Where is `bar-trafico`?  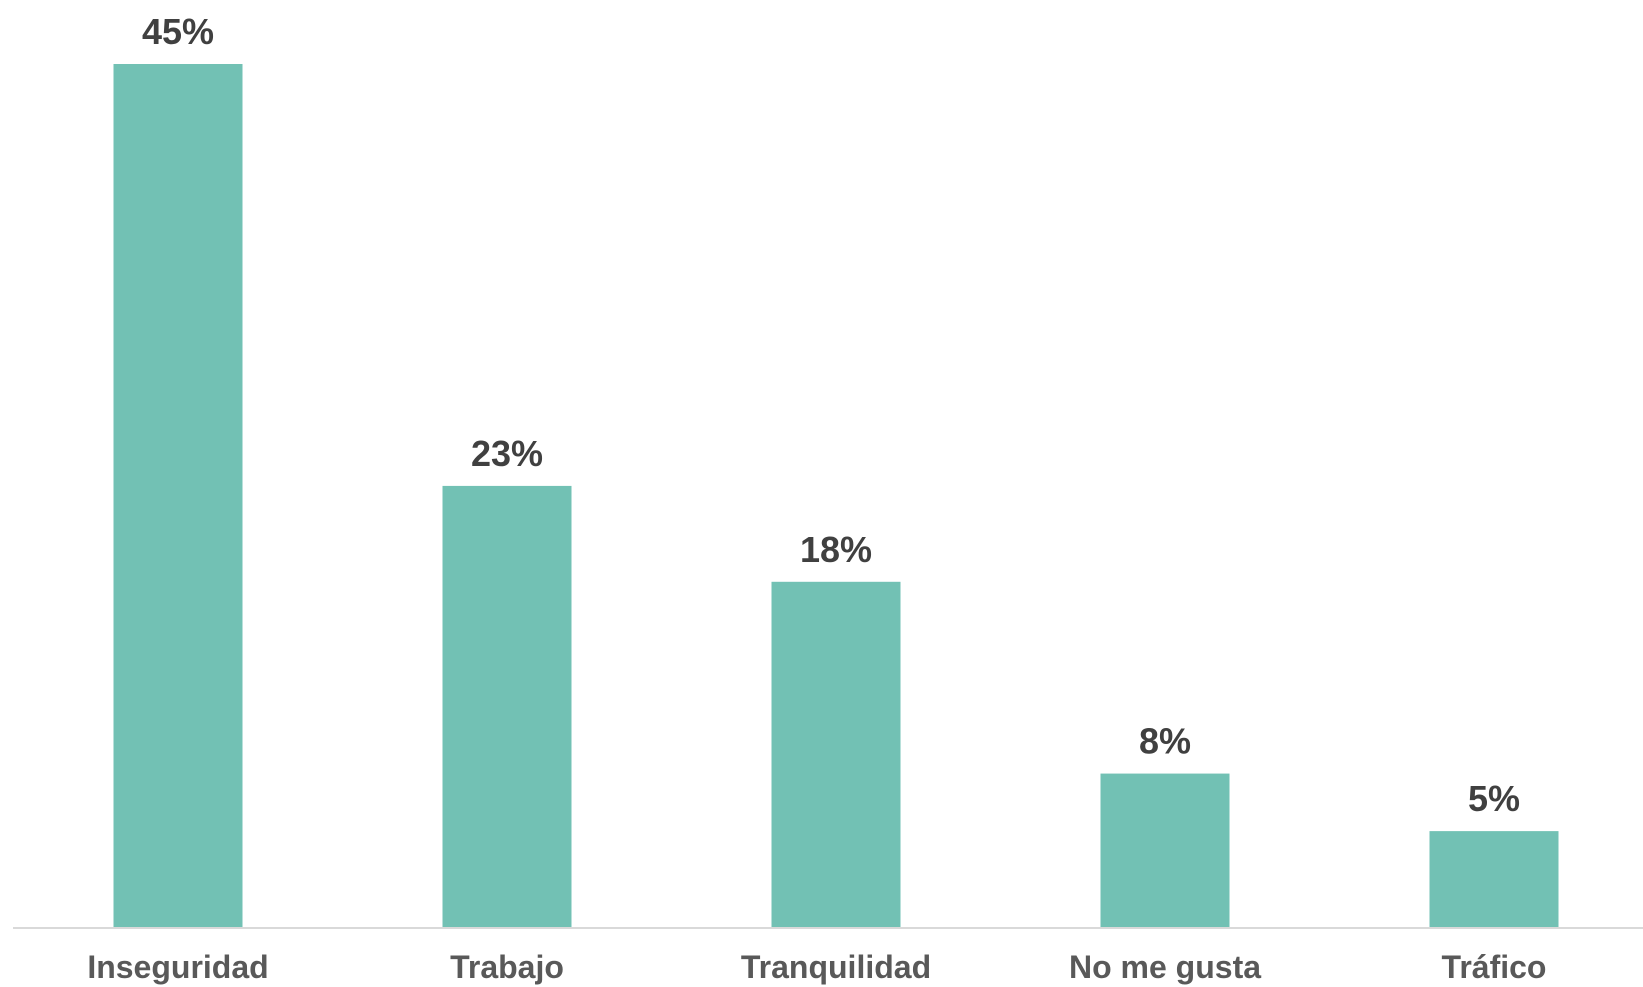 bar-trafico is located at coordinates (1494, 879).